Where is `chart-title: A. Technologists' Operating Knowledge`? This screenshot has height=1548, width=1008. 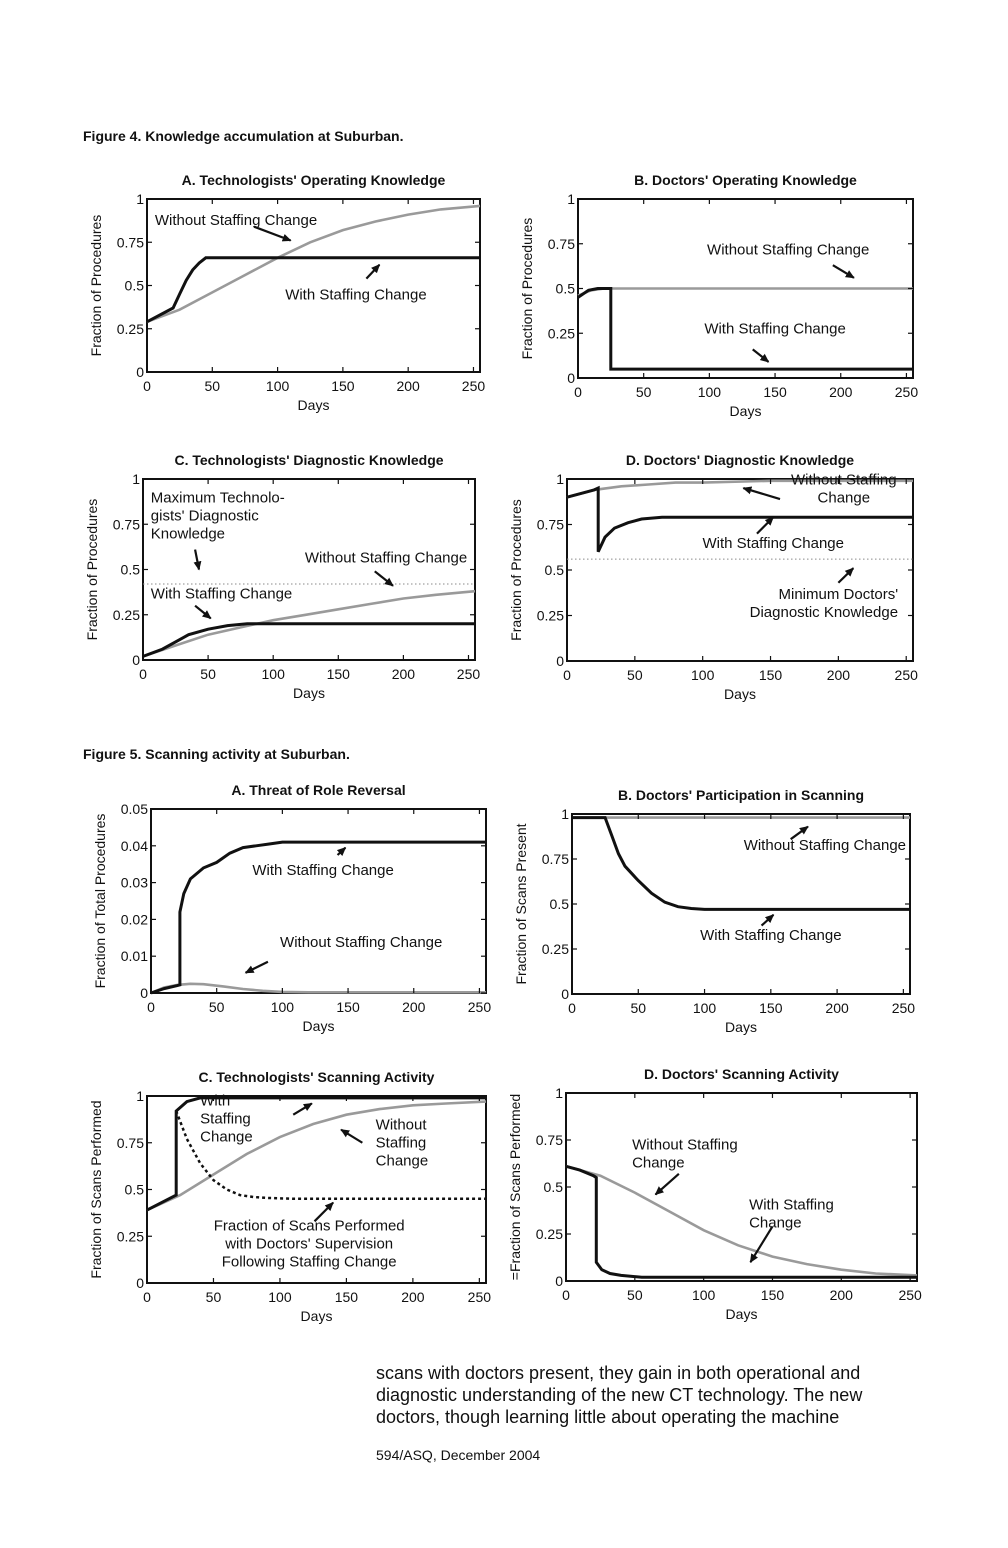
chart-title: A. Technologists' Operating Knowledge is located at coordinates (314, 180).